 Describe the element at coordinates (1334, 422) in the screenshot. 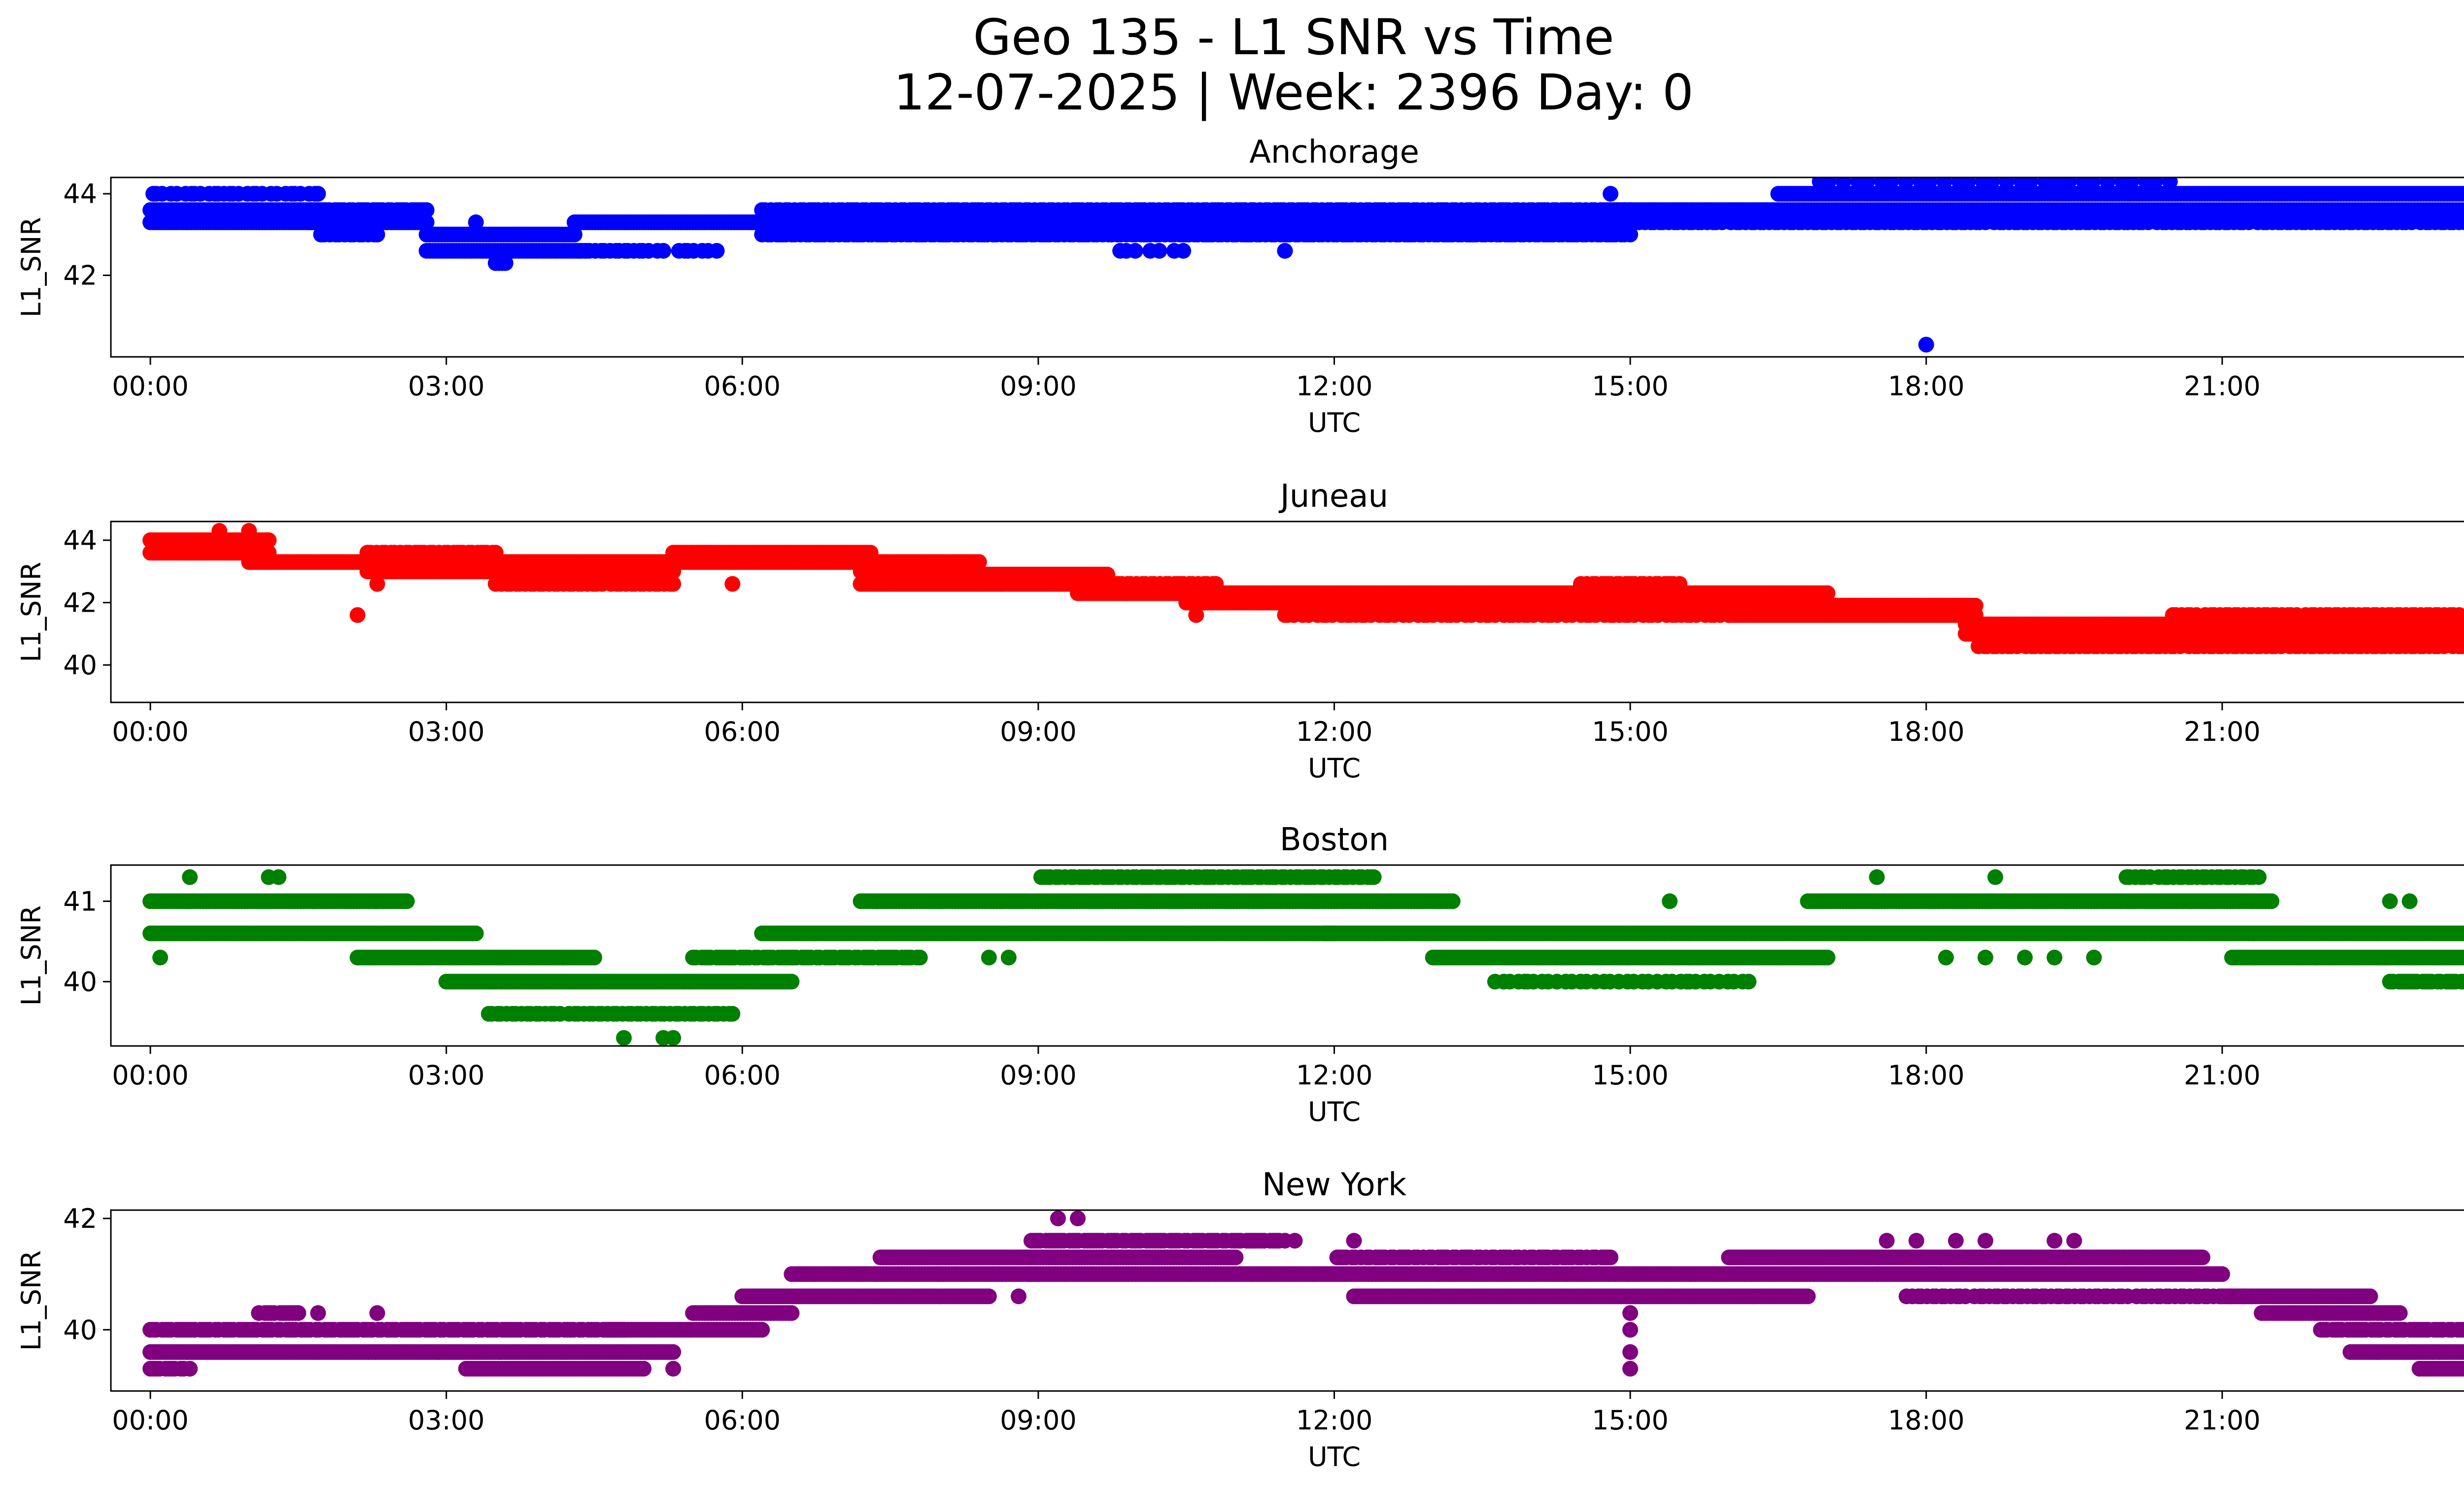

I see `panel-anchorage-xlabel: UTC` at that location.